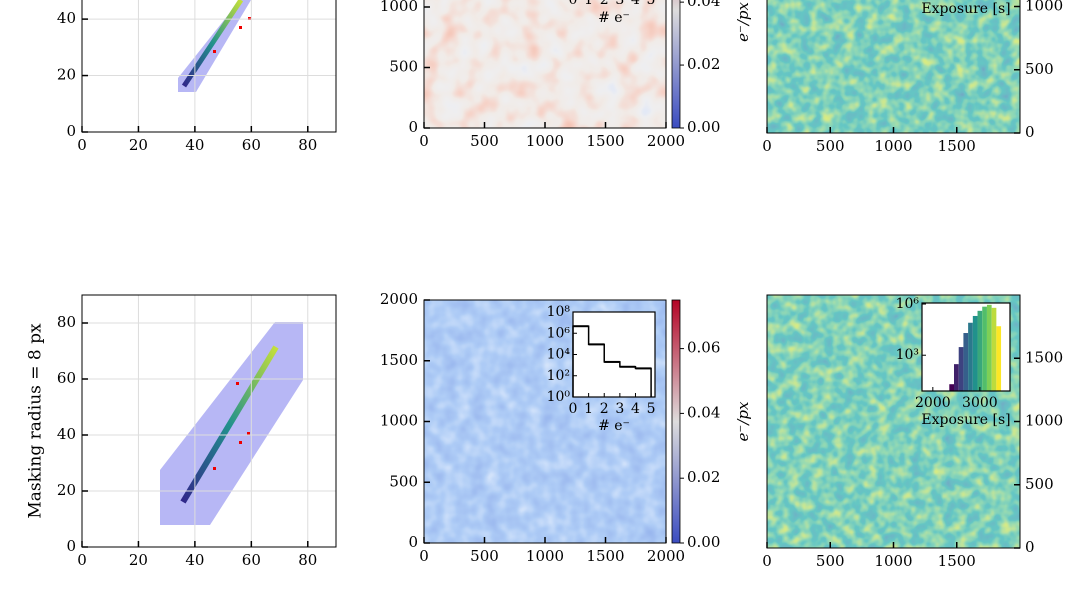 The width and height of the screenshot is (1076, 602). I want to click on inset-x-tick-label: 2000, so click(933, 403).